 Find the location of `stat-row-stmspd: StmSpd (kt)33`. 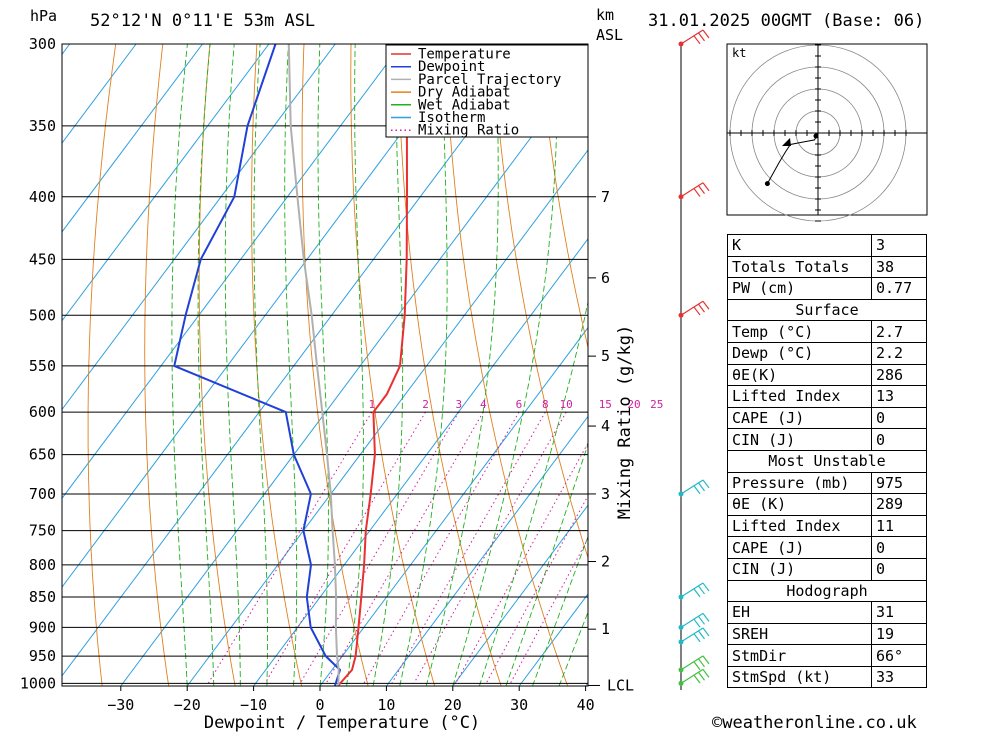

stat-row-stmspd: StmSpd (kt)33 is located at coordinates (827, 677).